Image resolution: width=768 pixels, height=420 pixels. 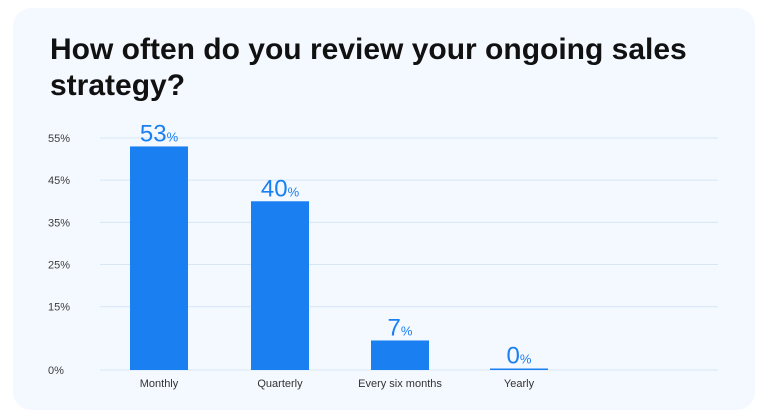 What do you see at coordinates (56, 371) in the screenshot?
I see `y-tick-label: 0%` at bounding box center [56, 371].